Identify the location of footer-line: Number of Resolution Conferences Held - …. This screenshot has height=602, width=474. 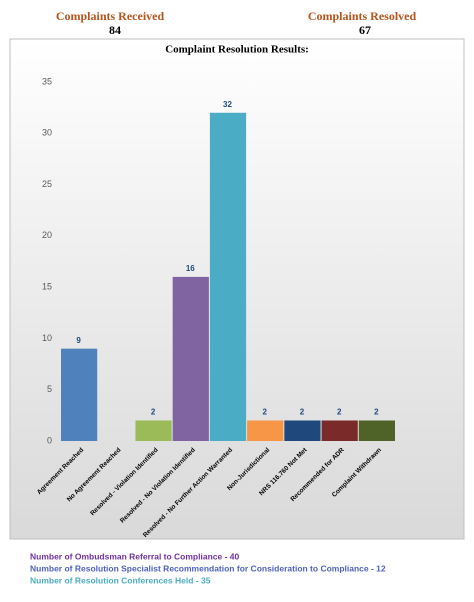
(120, 580).